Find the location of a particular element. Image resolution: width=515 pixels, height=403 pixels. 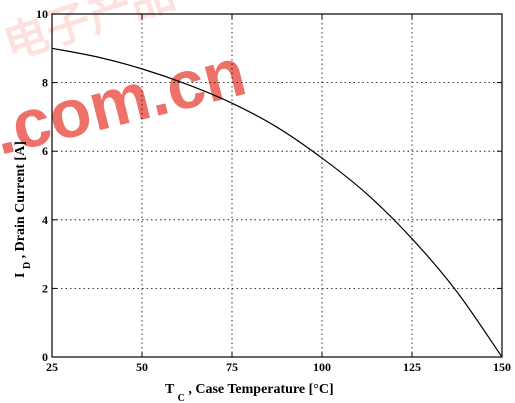

y-axis-title-rest: , Drain Current is located at coordinates (20, 211).